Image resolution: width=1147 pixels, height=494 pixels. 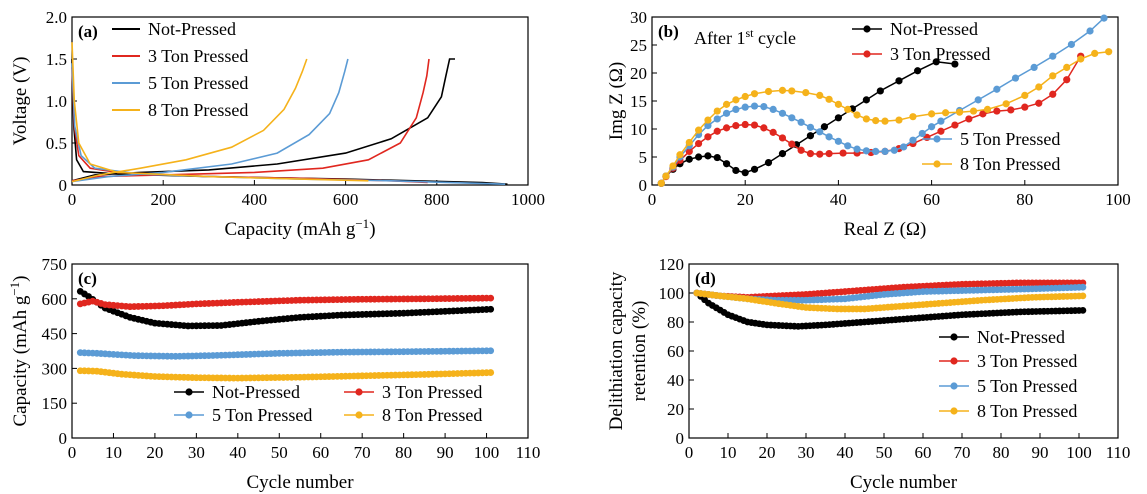 What do you see at coordinates (672, 264) in the screenshot?
I see `y-tick-label: 120` at bounding box center [672, 264].